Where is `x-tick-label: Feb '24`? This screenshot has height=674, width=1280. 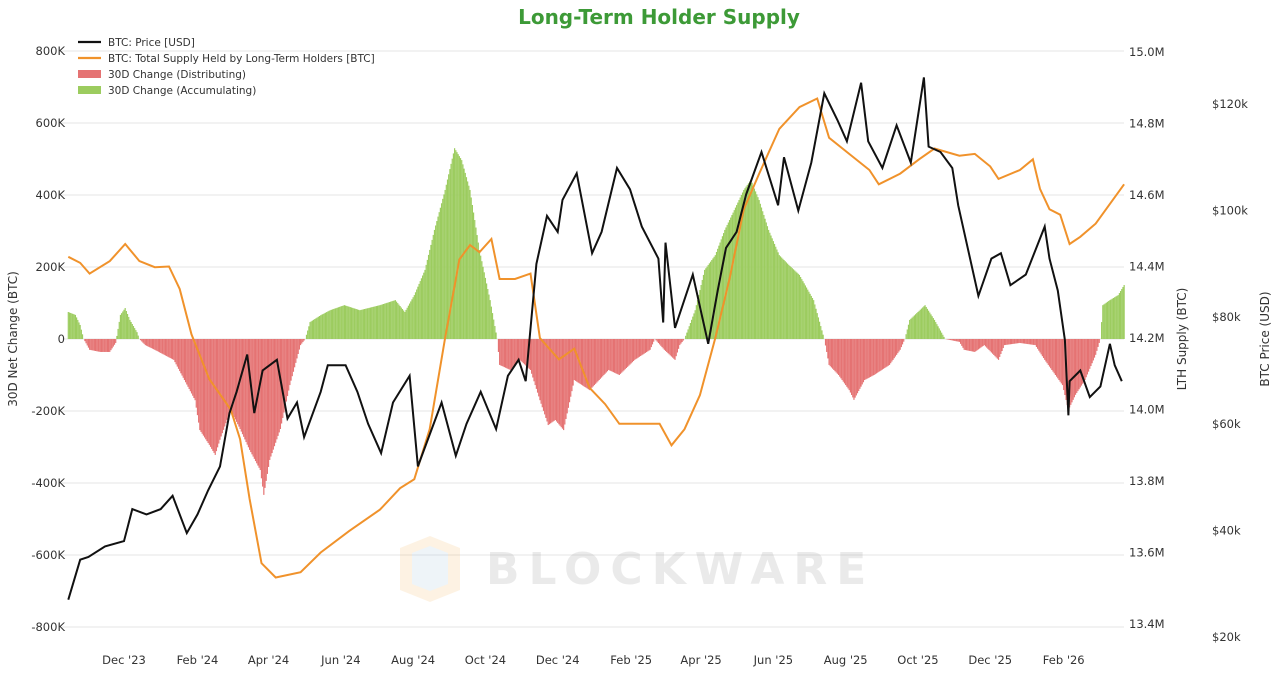 x-tick-label: Feb '24 is located at coordinates (198, 660).